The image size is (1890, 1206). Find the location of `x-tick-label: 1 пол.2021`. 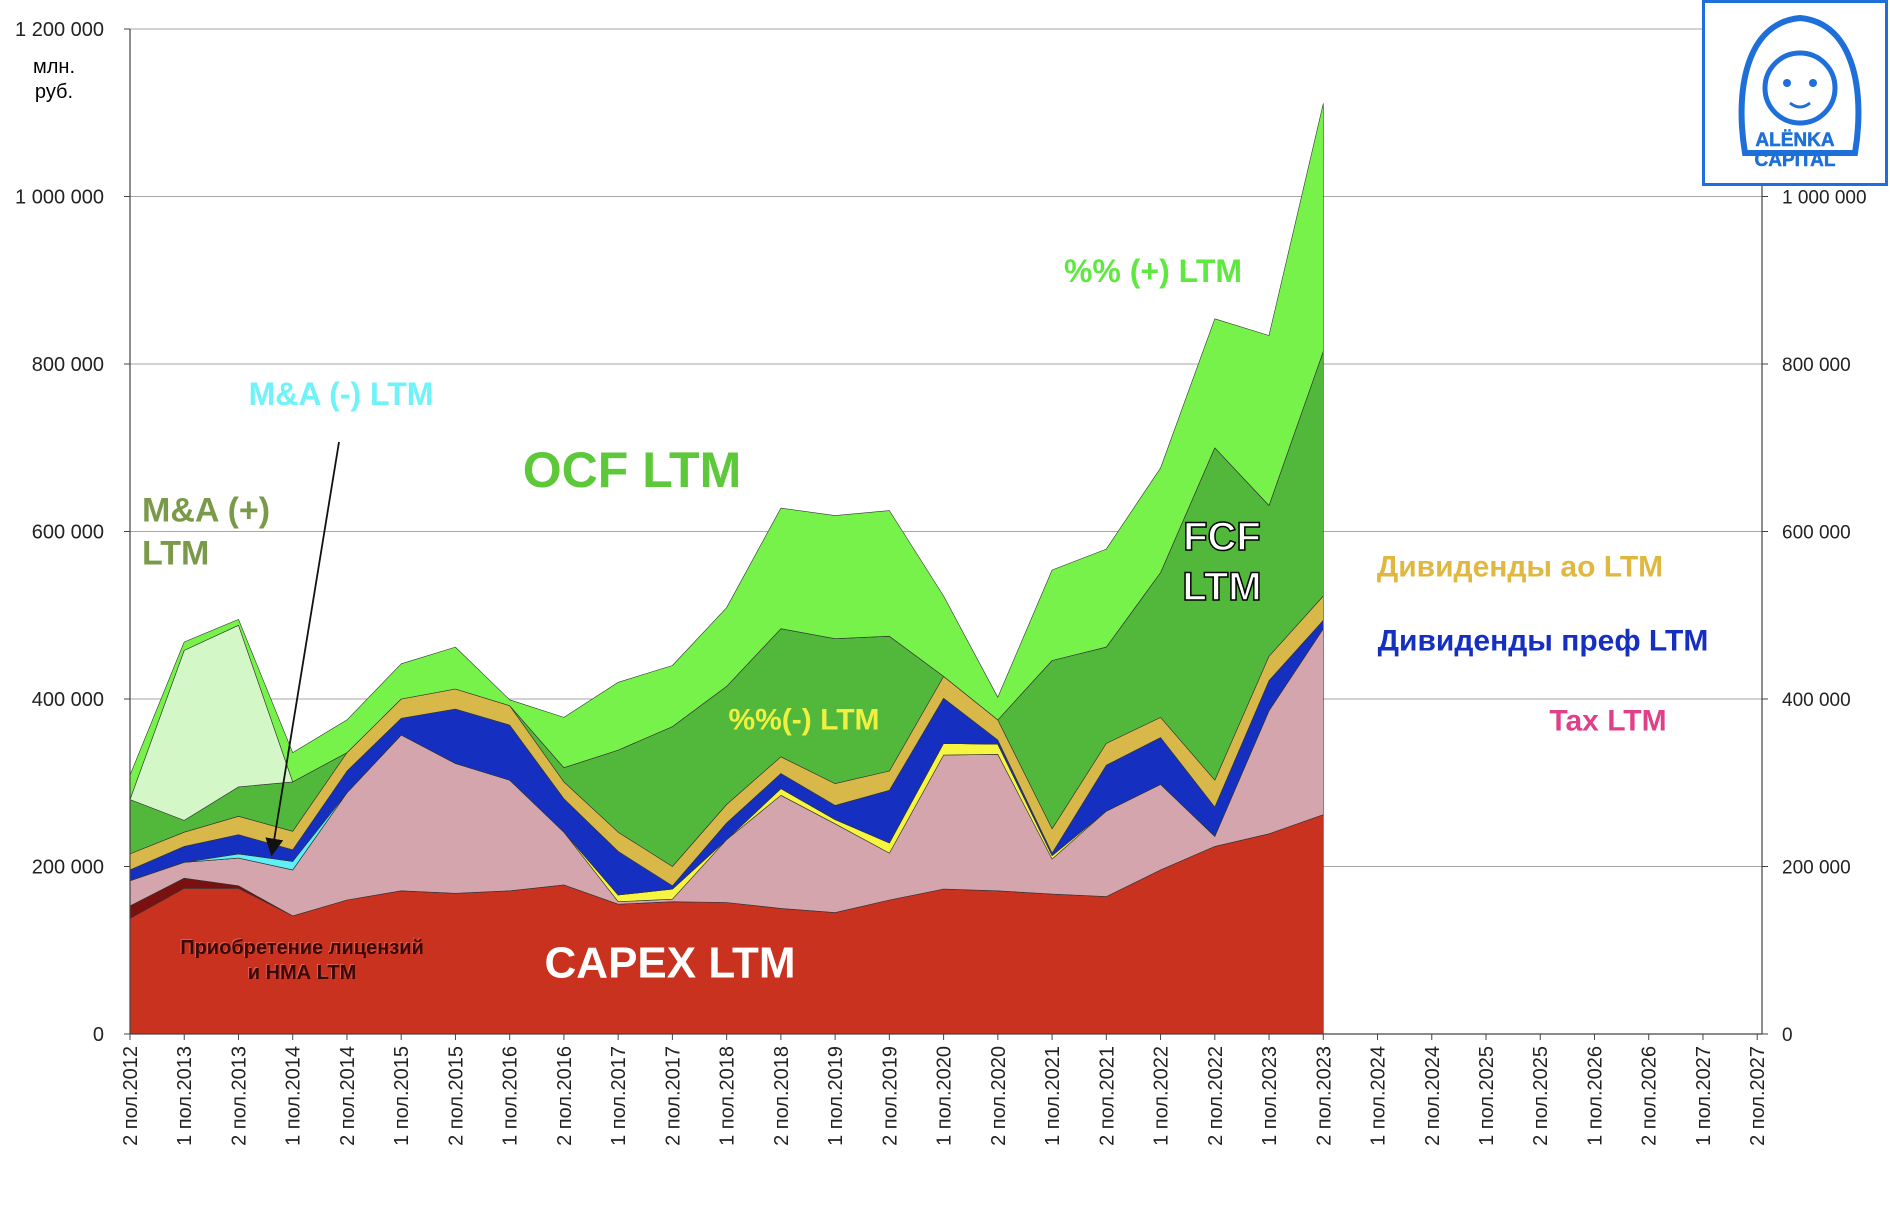

x-tick-label: 1 пол.2021 is located at coordinates (1053, 1096).